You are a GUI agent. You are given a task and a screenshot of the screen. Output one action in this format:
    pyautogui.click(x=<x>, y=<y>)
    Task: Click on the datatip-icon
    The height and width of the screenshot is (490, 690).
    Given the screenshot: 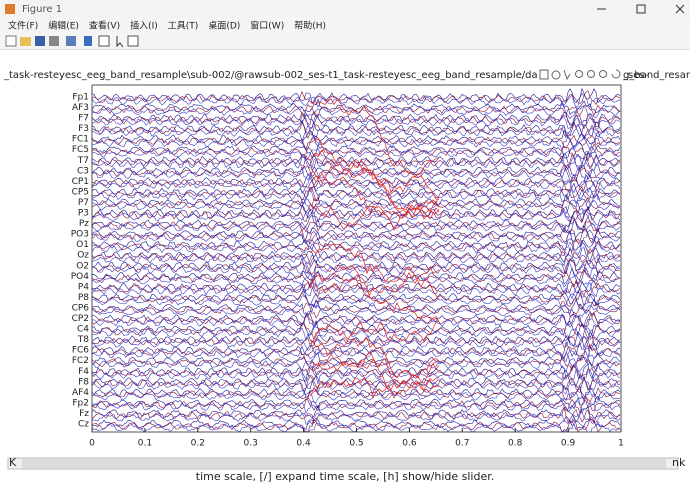 What is the action you would take?
    pyautogui.click(x=567, y=75)
    